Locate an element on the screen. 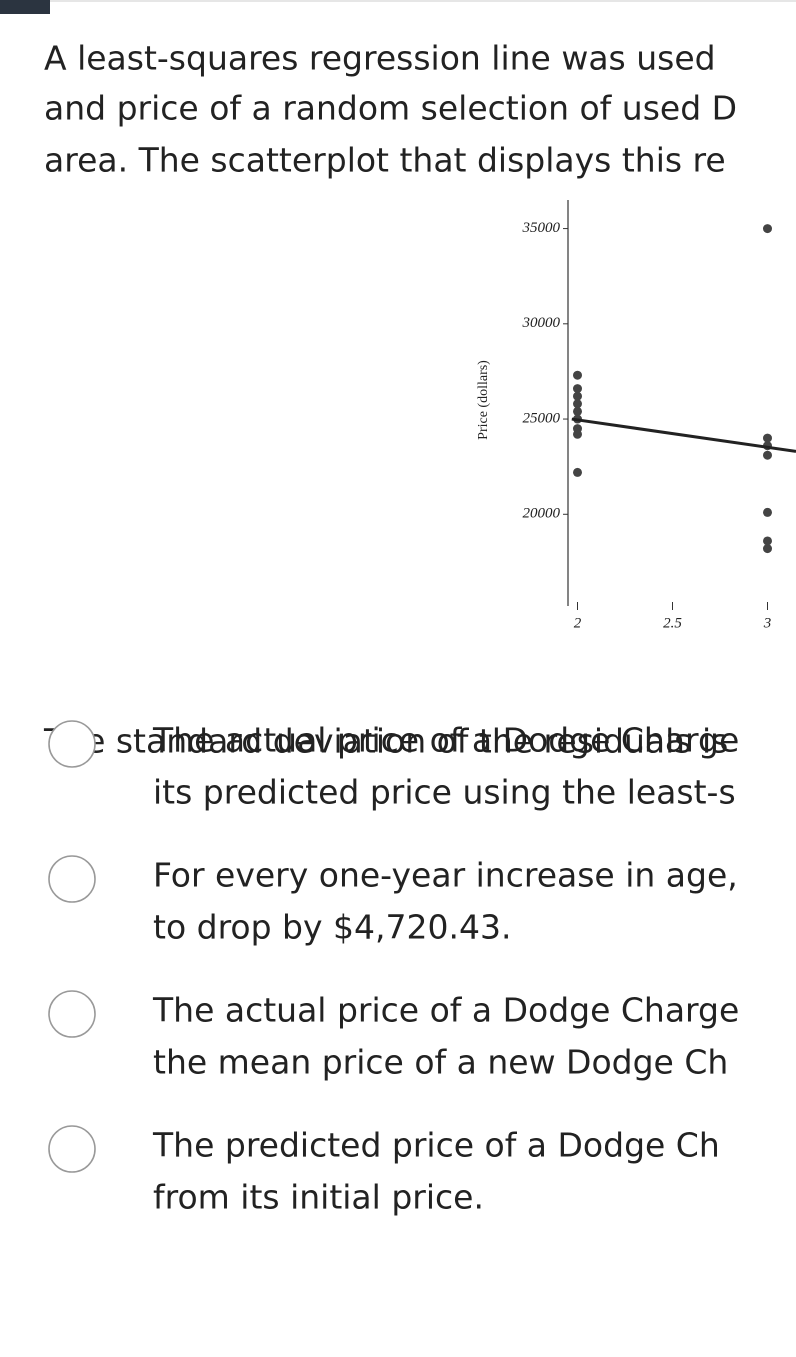 The width and height of the screenshot is (796, 1357). x-tick-label: 3 is located at coordinates (767, 623).